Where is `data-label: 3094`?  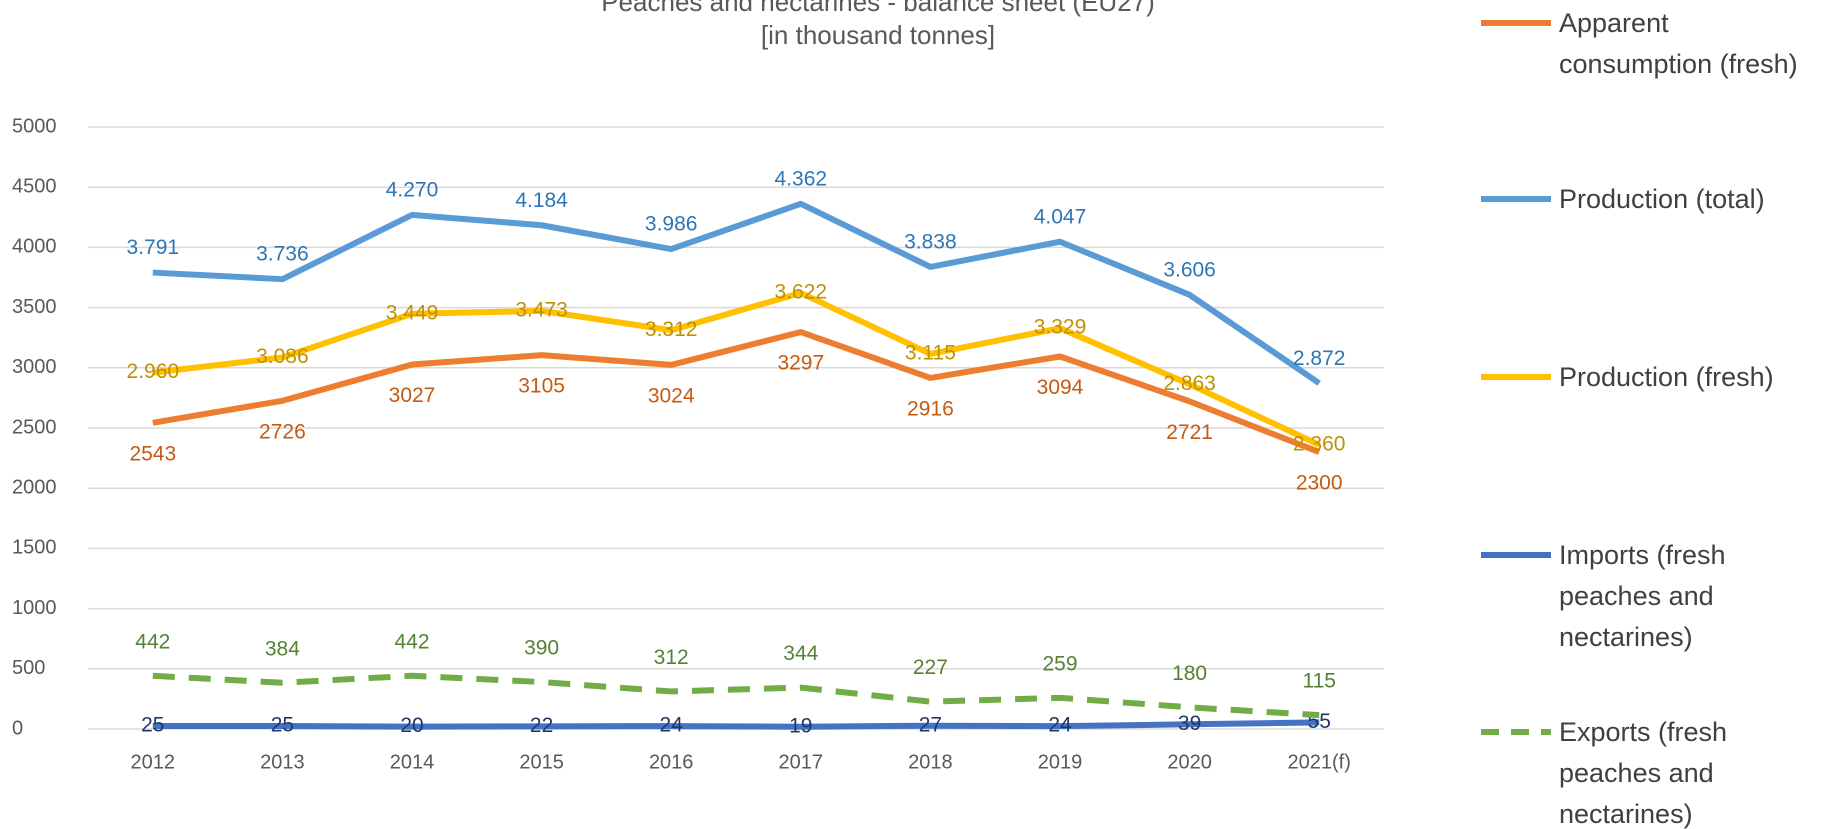
data-label: 3094 is located at coordinates (1060, 387).